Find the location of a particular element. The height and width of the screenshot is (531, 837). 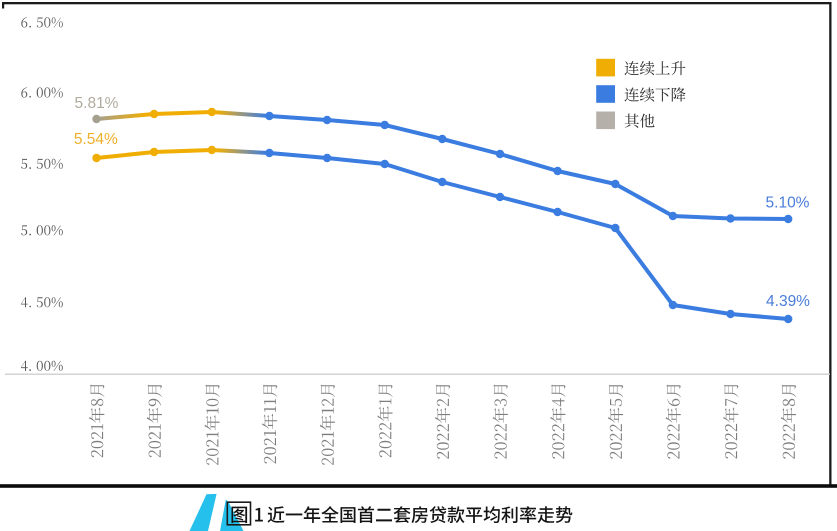

svg-text: 5.81% is located at coordinates (97, 103).